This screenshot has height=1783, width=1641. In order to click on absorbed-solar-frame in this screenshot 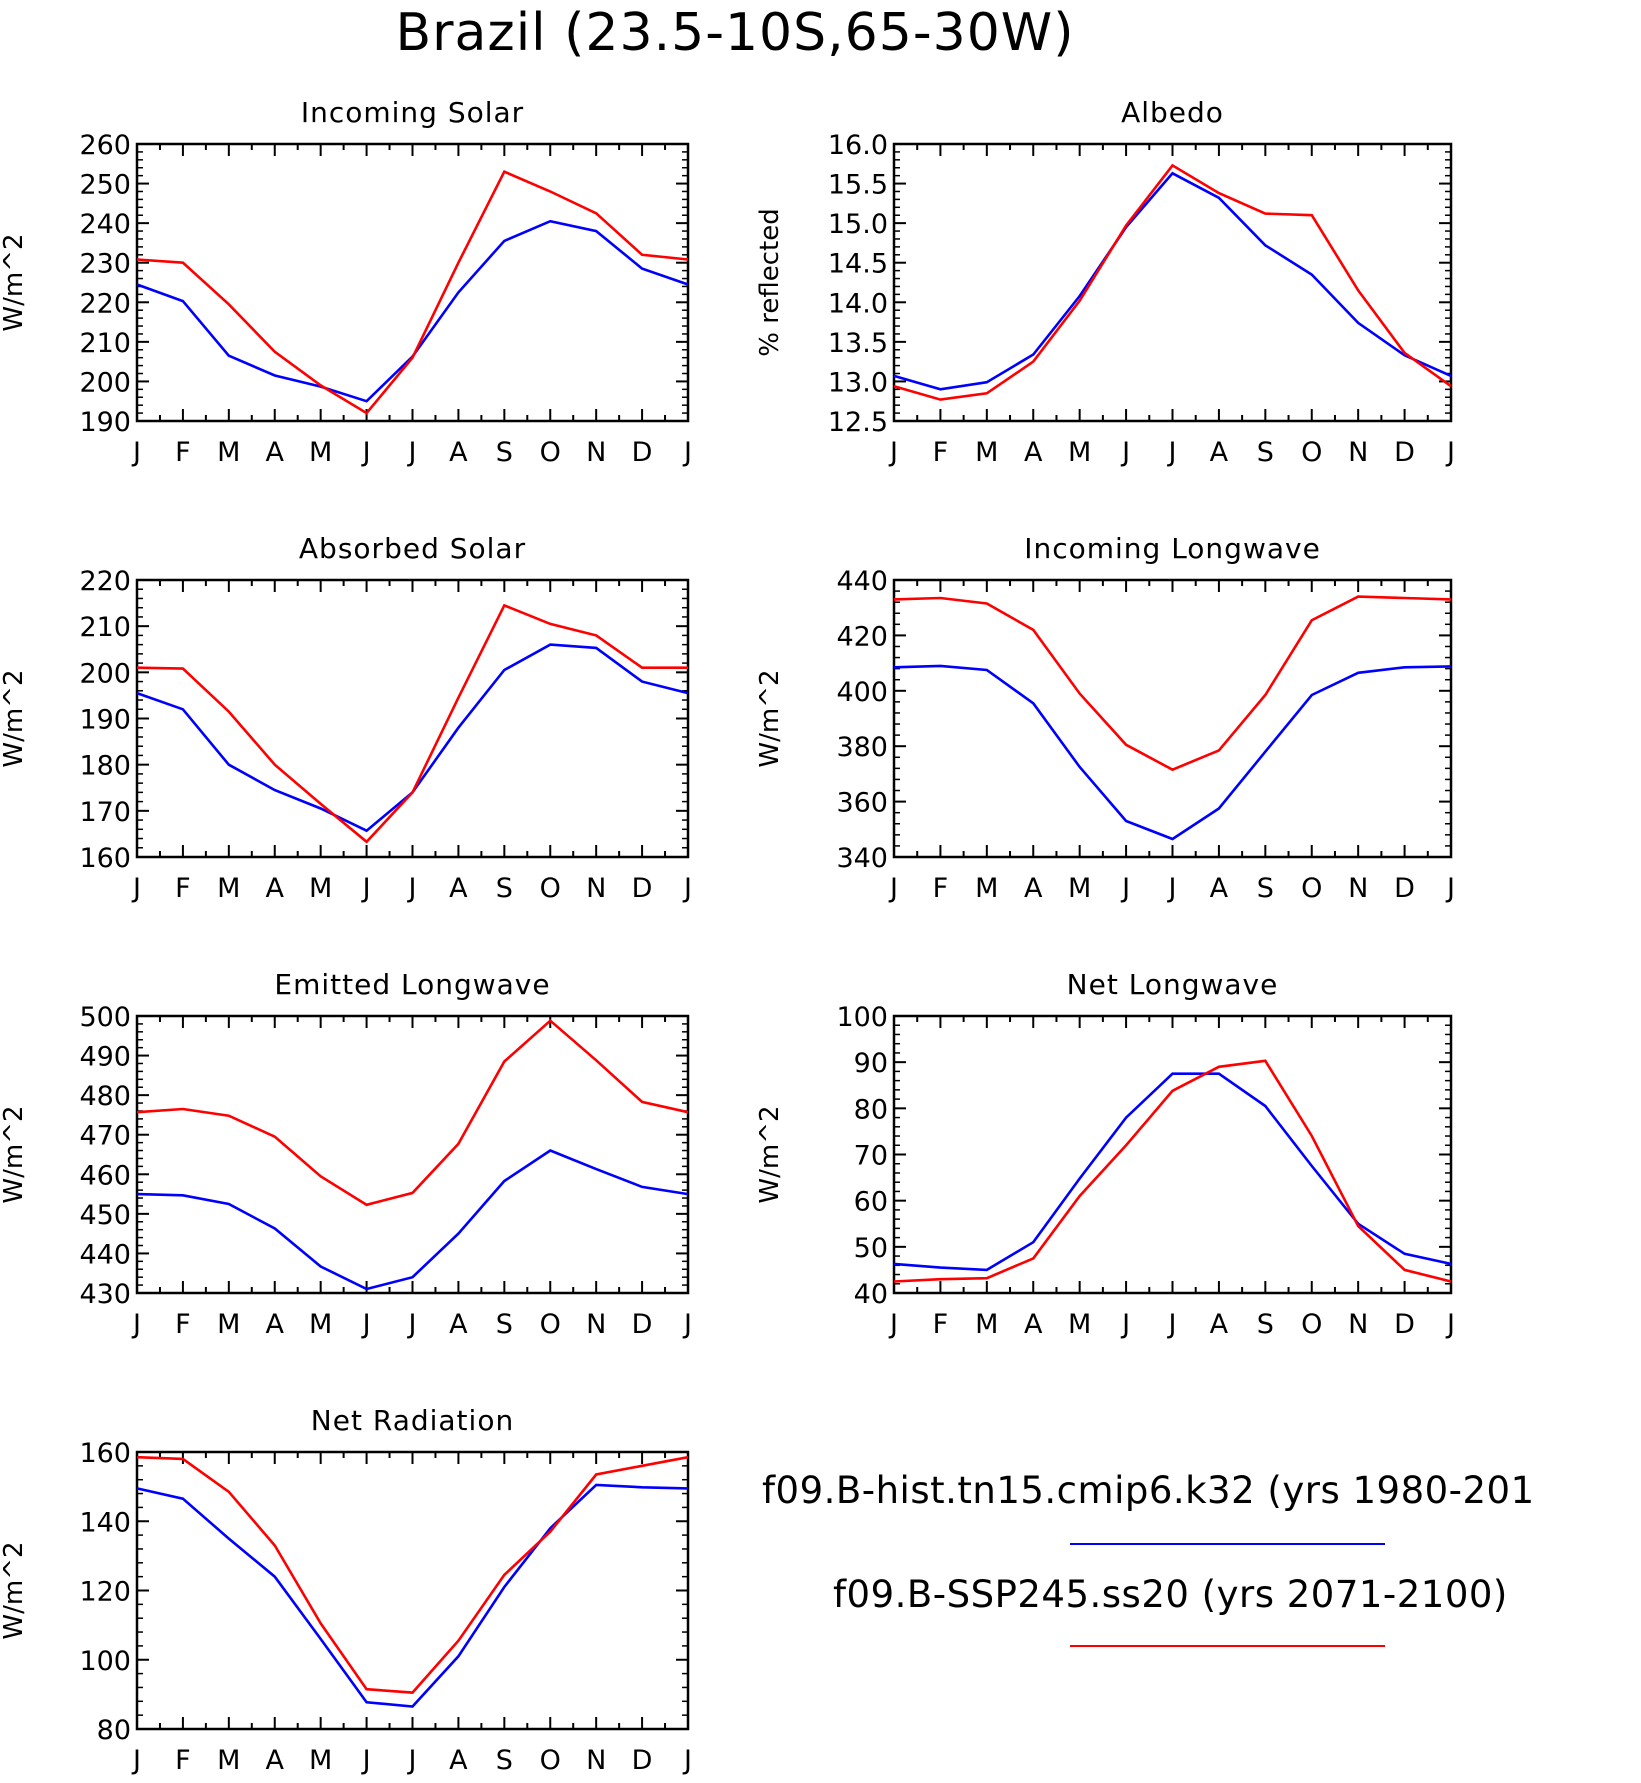, I will do `click(412, 718)`.